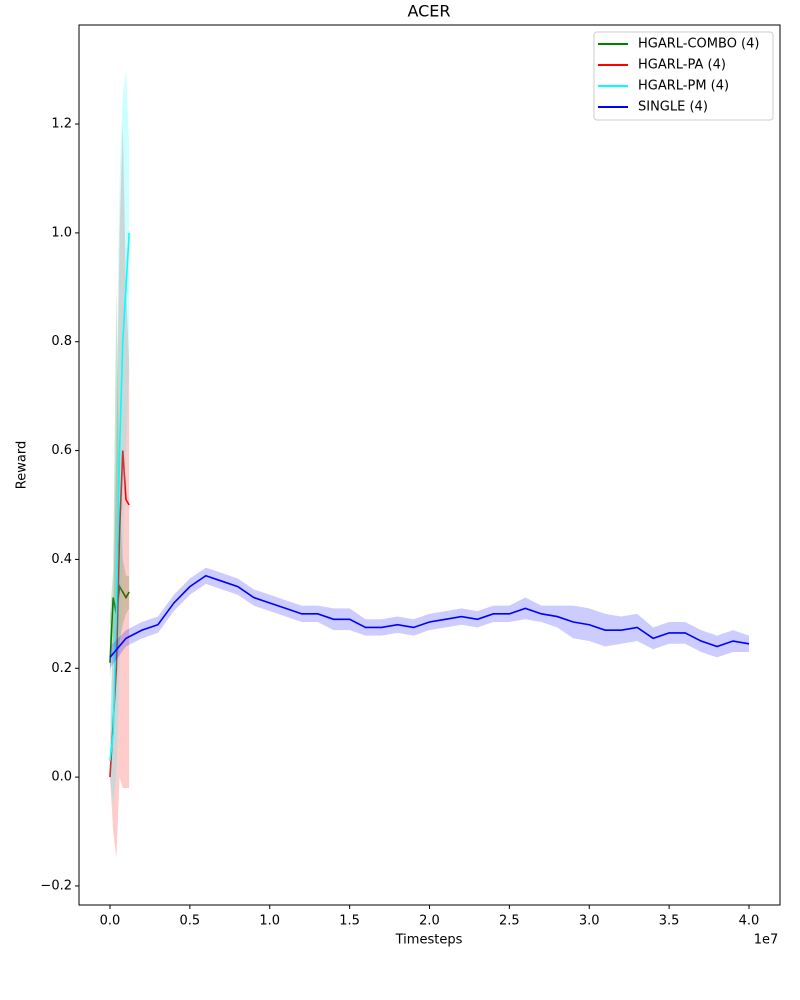 This screenshot has width=800, height=1000. Describe the element at coordinates (429, 940) in the screenshot. I see `x-axis-label: Timesteps` at that location.